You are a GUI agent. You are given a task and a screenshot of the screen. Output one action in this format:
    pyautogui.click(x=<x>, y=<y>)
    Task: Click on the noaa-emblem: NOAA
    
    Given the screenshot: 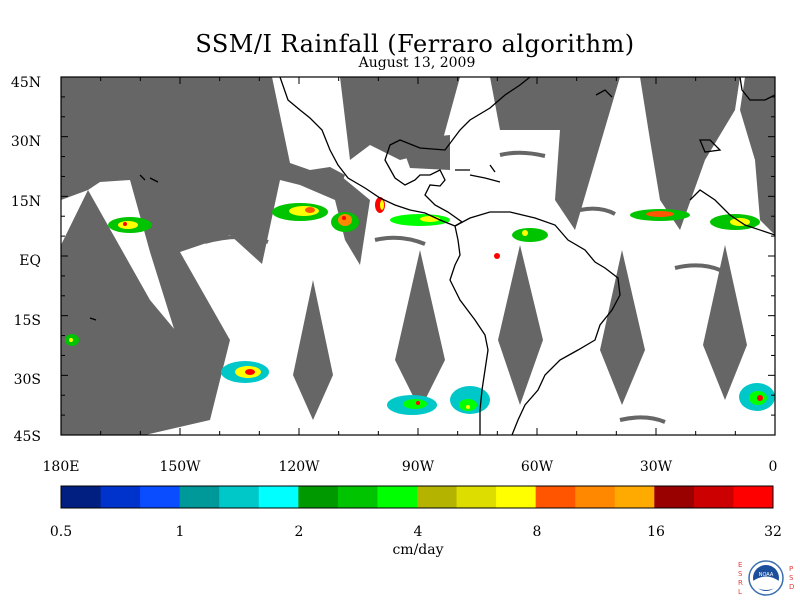 What is the action you would take?
    pyautogui.click(x=766, y=578)
    